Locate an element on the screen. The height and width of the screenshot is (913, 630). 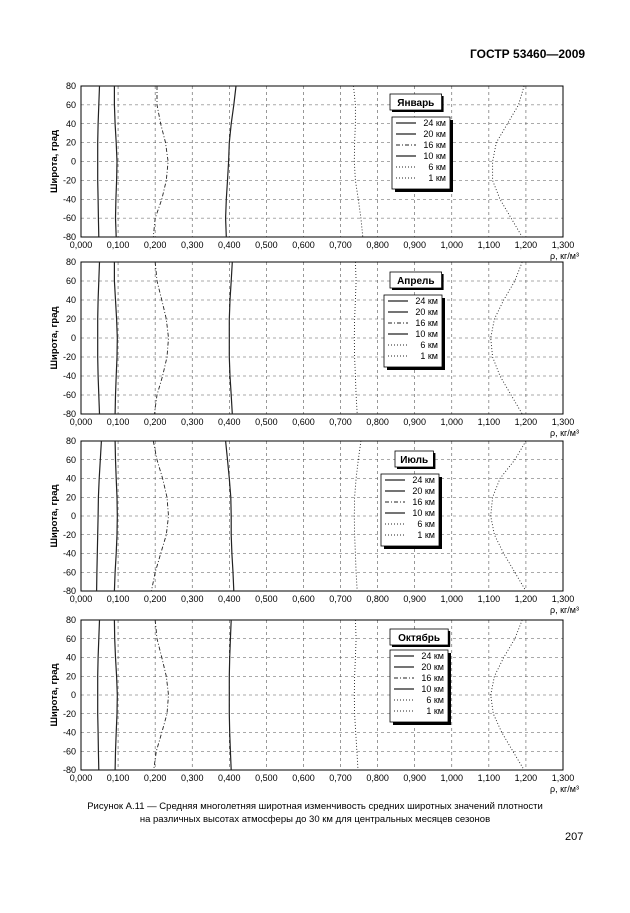
chart-title: Апрель is located at coordinates (415, 281).